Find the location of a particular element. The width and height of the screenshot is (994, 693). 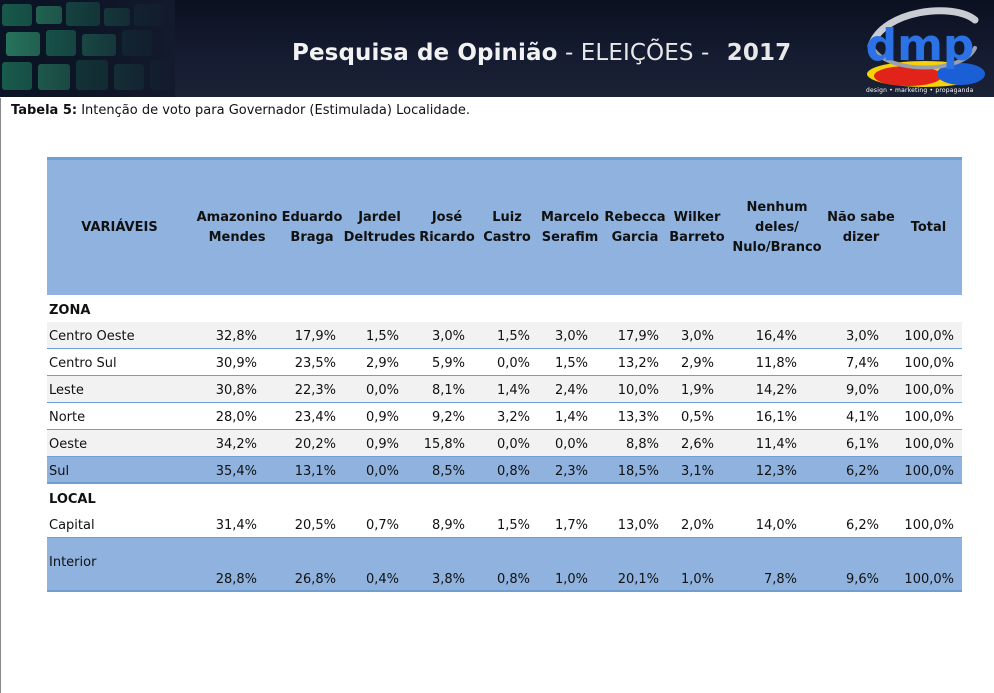

caption-prefix: Tabela 5: is located at coordinates (44, 110).